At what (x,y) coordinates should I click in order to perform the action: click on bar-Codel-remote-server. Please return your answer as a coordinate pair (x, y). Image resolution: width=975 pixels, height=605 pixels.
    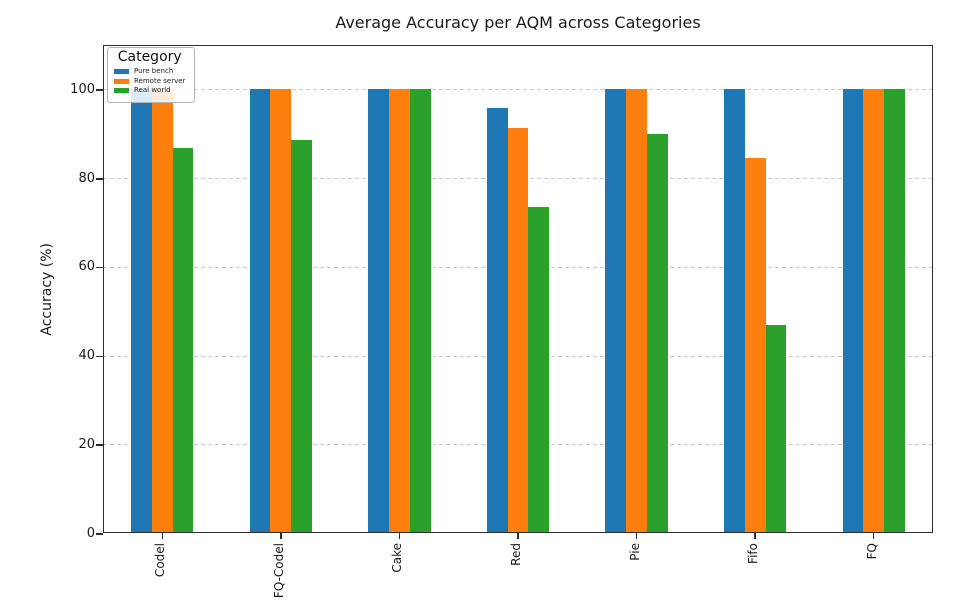
    Looking at the image, I should click on (162, 311).